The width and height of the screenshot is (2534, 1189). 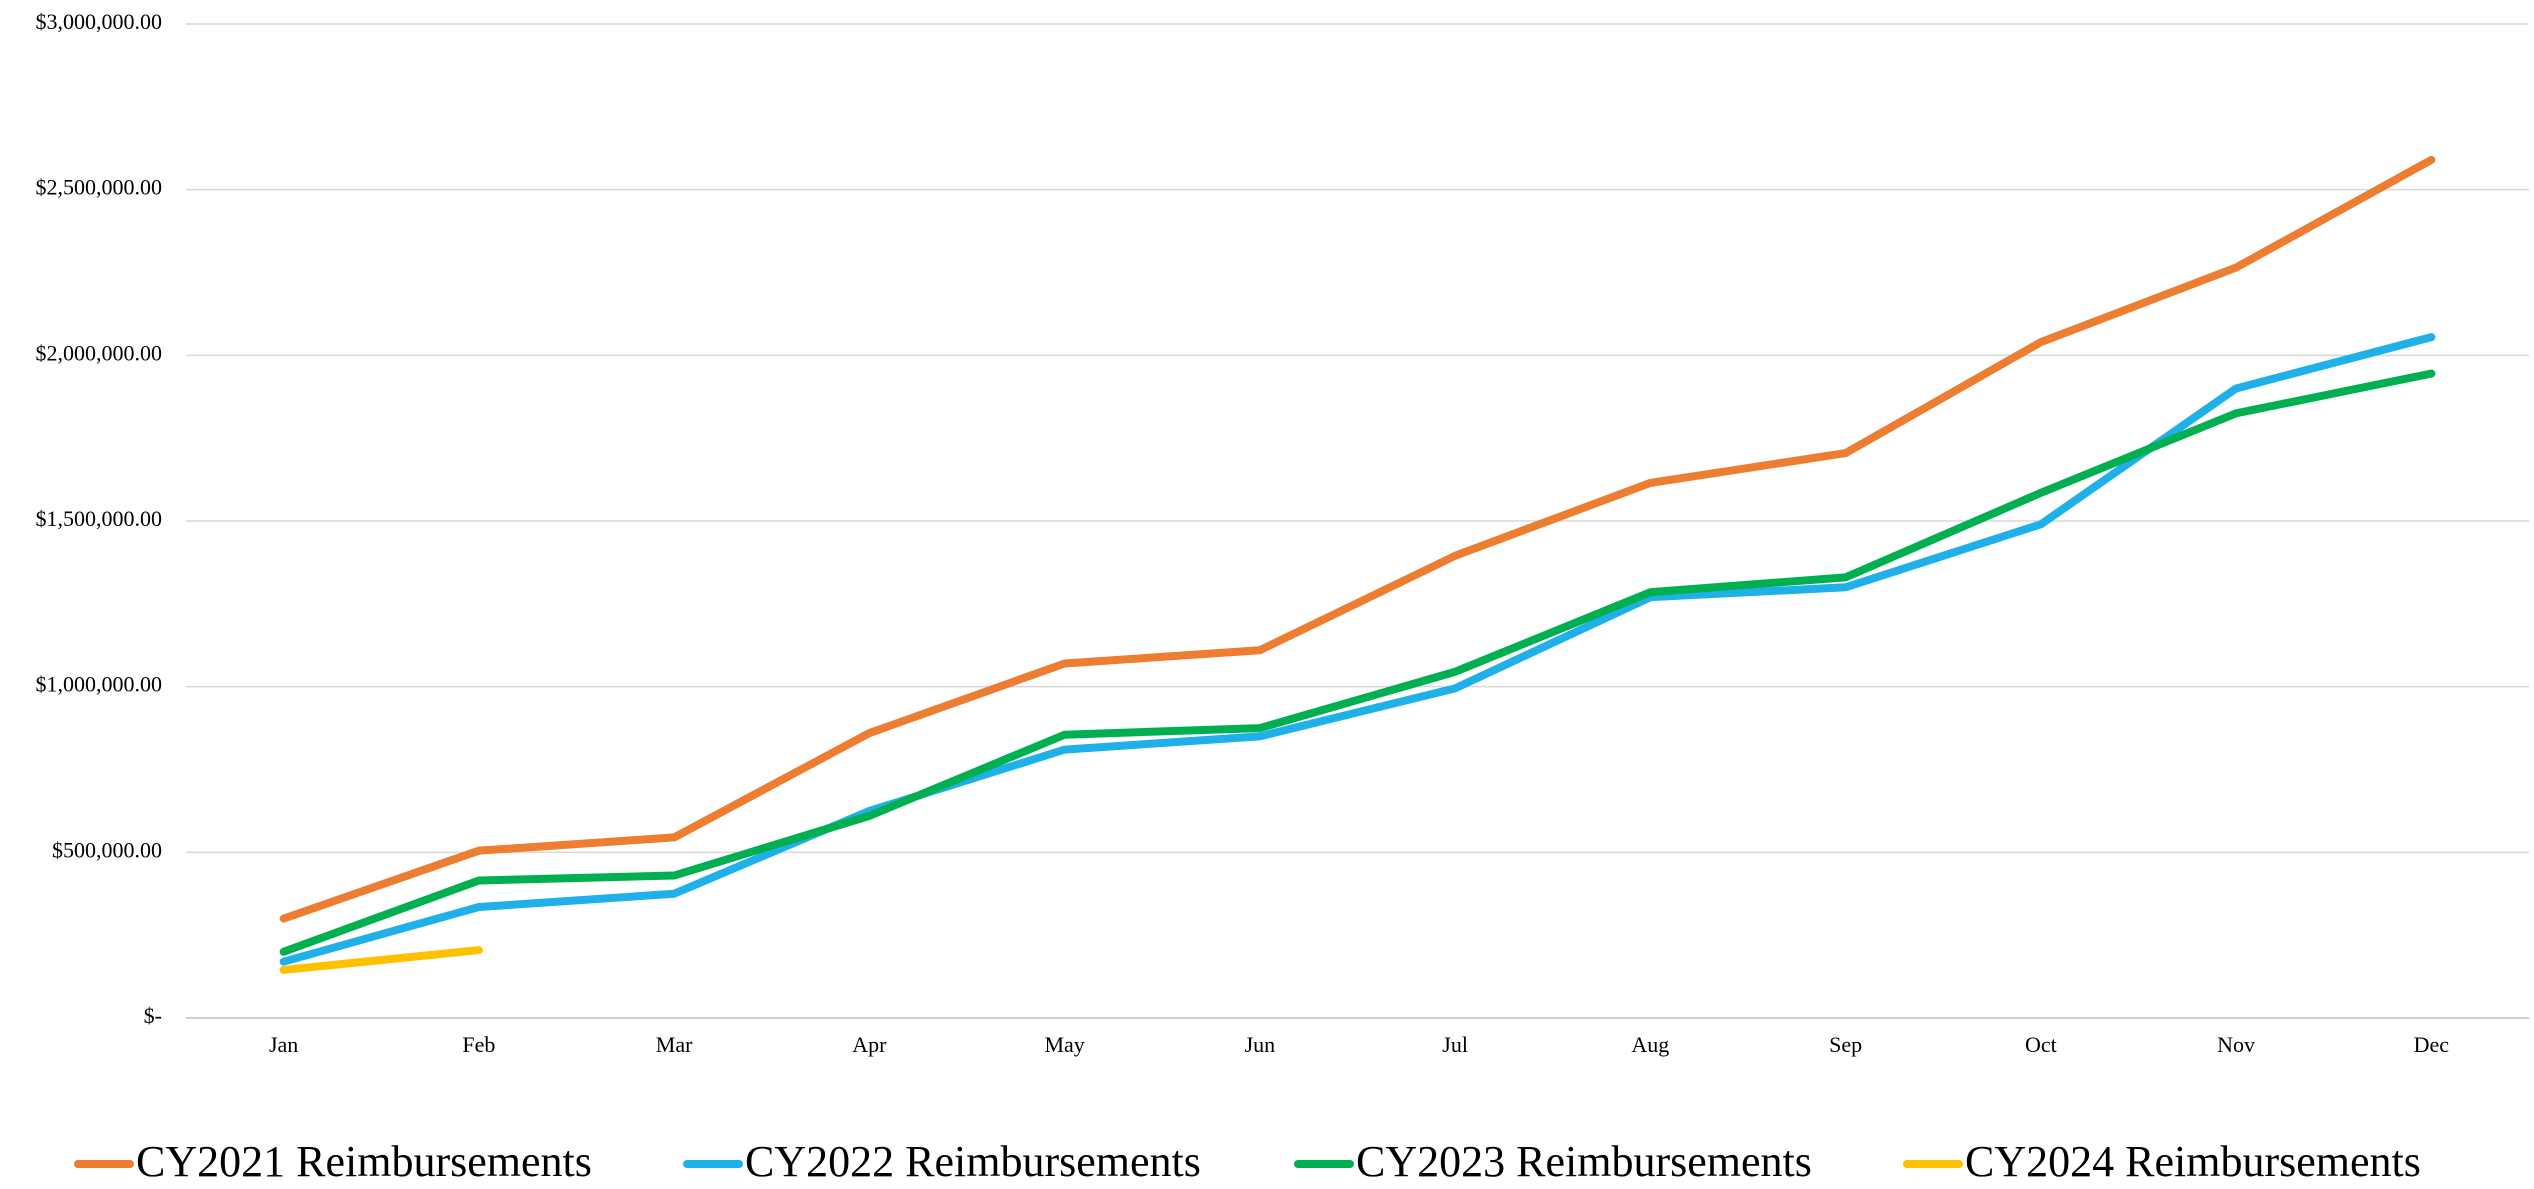 I want to click on y-tick-label: $-, so click(x=153, y=1015).